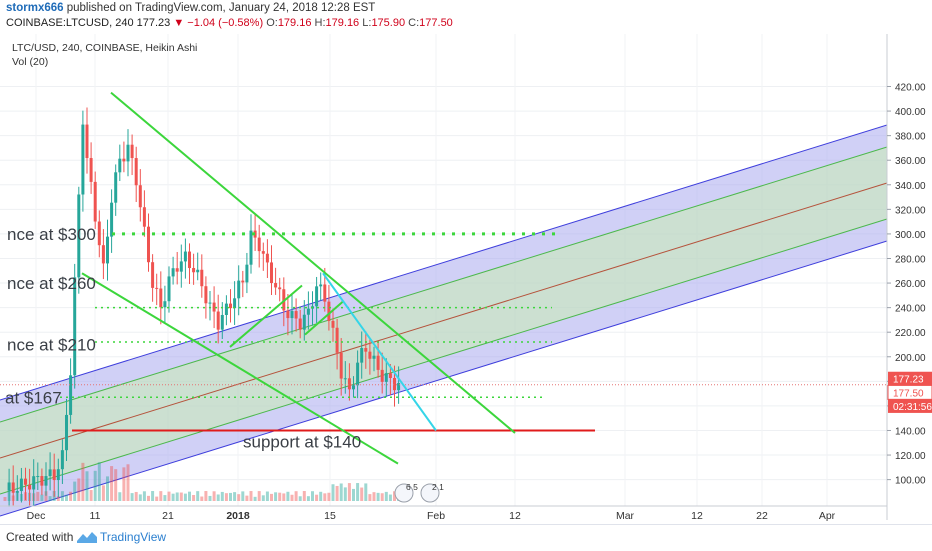 This screenshot has width=932, height=551. Describe the element at coordinates (697, 516) in the screenshot. I see `x-tick-label: 12` at that location.